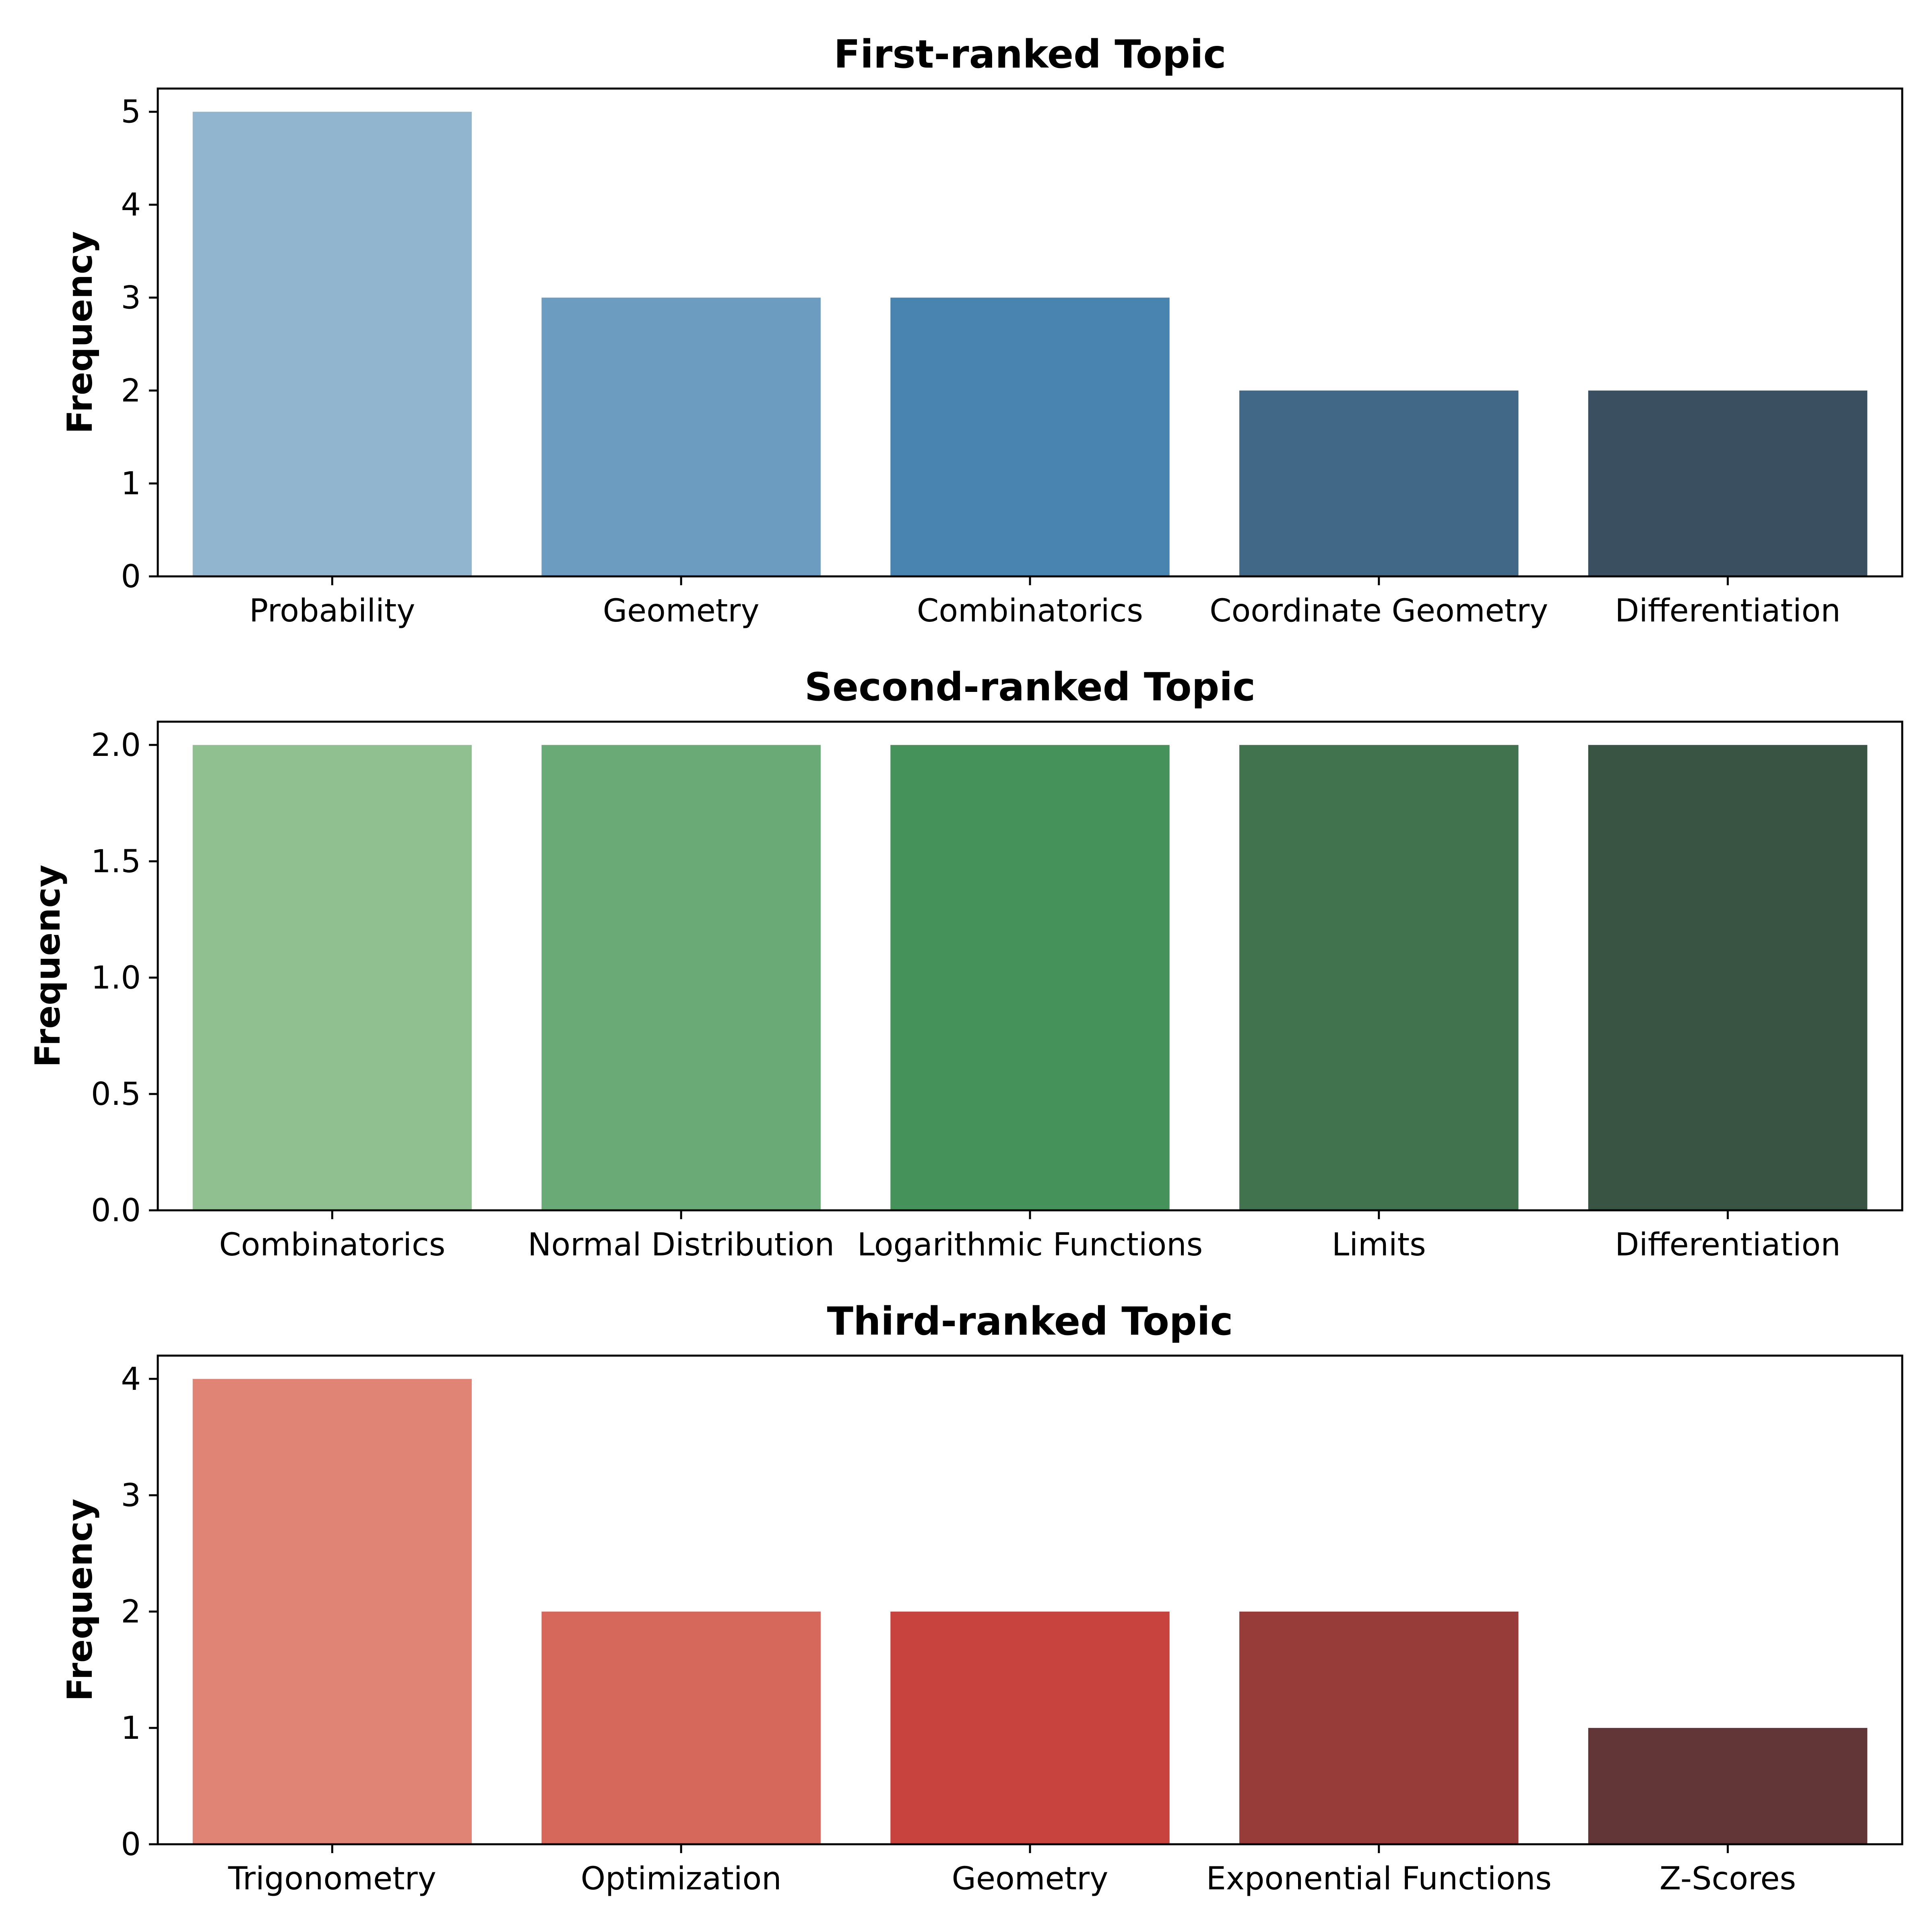  What do you see at coordinates (681, 977) in the screenshot?
I see `bar-normal-distribution` at bounding box center [681, 977].